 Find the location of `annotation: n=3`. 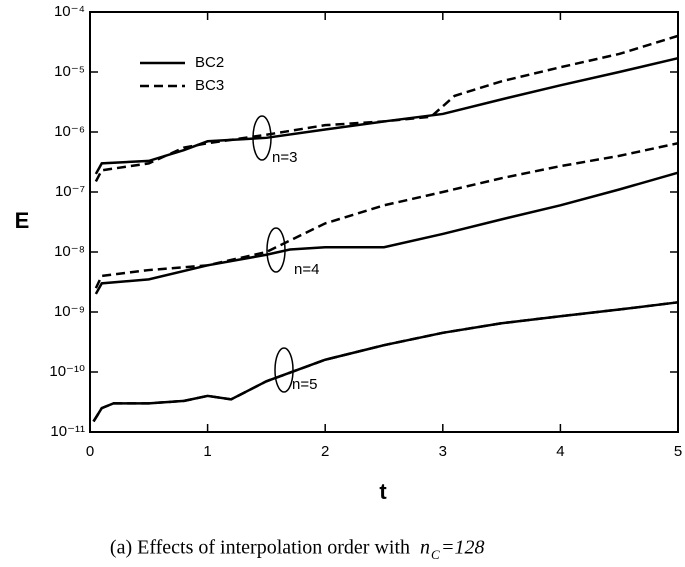

annotation: n=3 is located at coordinates (284, 157).